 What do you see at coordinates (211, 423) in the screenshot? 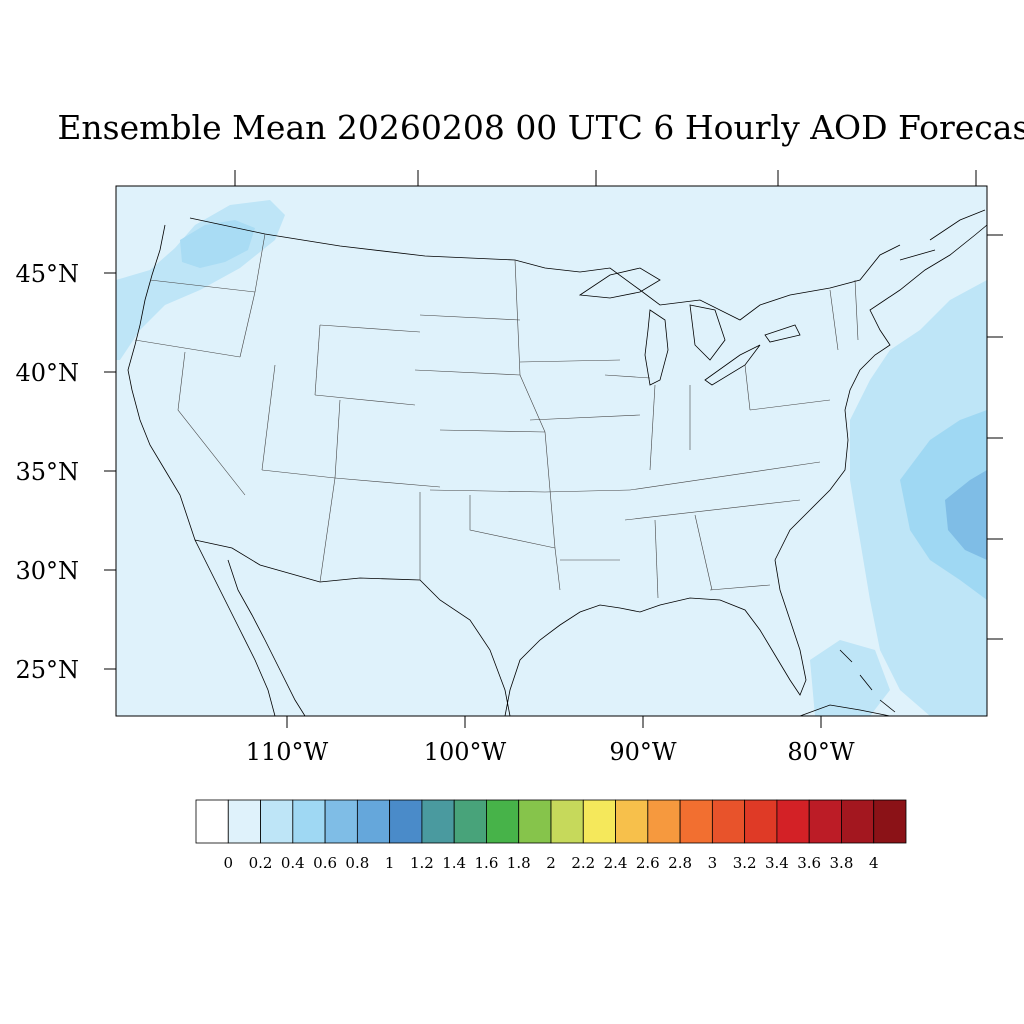
I see `border-ca-nv` at bounding box center [211, 423].